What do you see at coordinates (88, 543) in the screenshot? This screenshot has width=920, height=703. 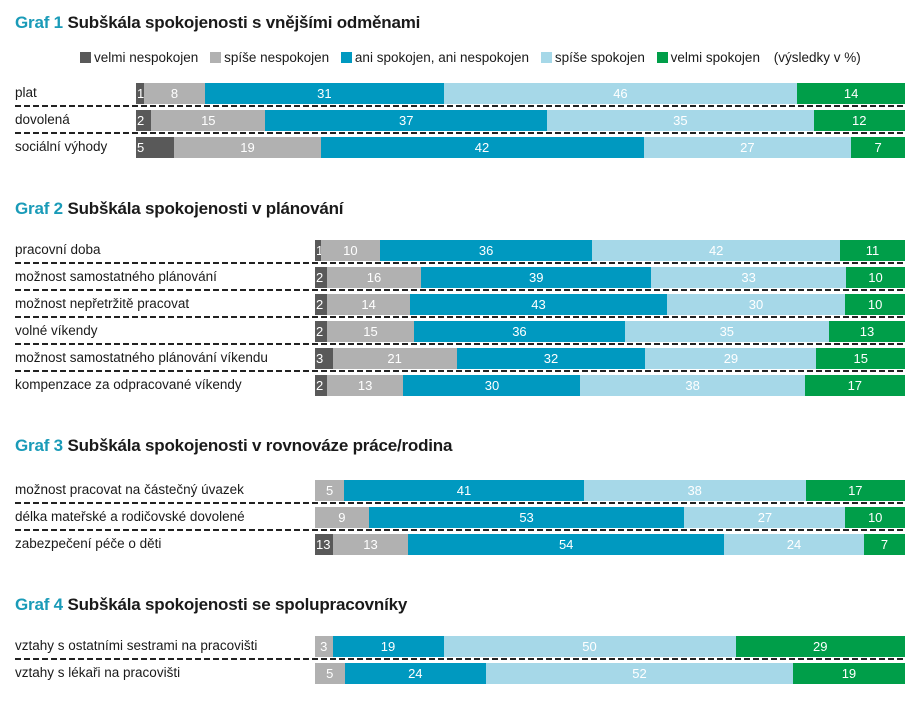 I see `row-label: zabezpečení péče o děti` at bounding box center [88, 543].